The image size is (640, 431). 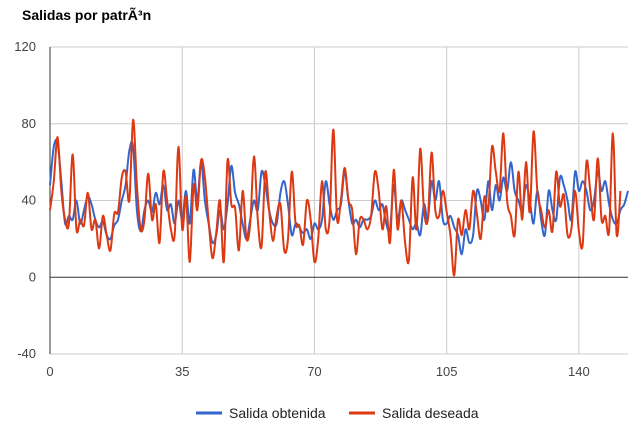 I want to click on x-tick-label: 0, so click(x=49, y=371).